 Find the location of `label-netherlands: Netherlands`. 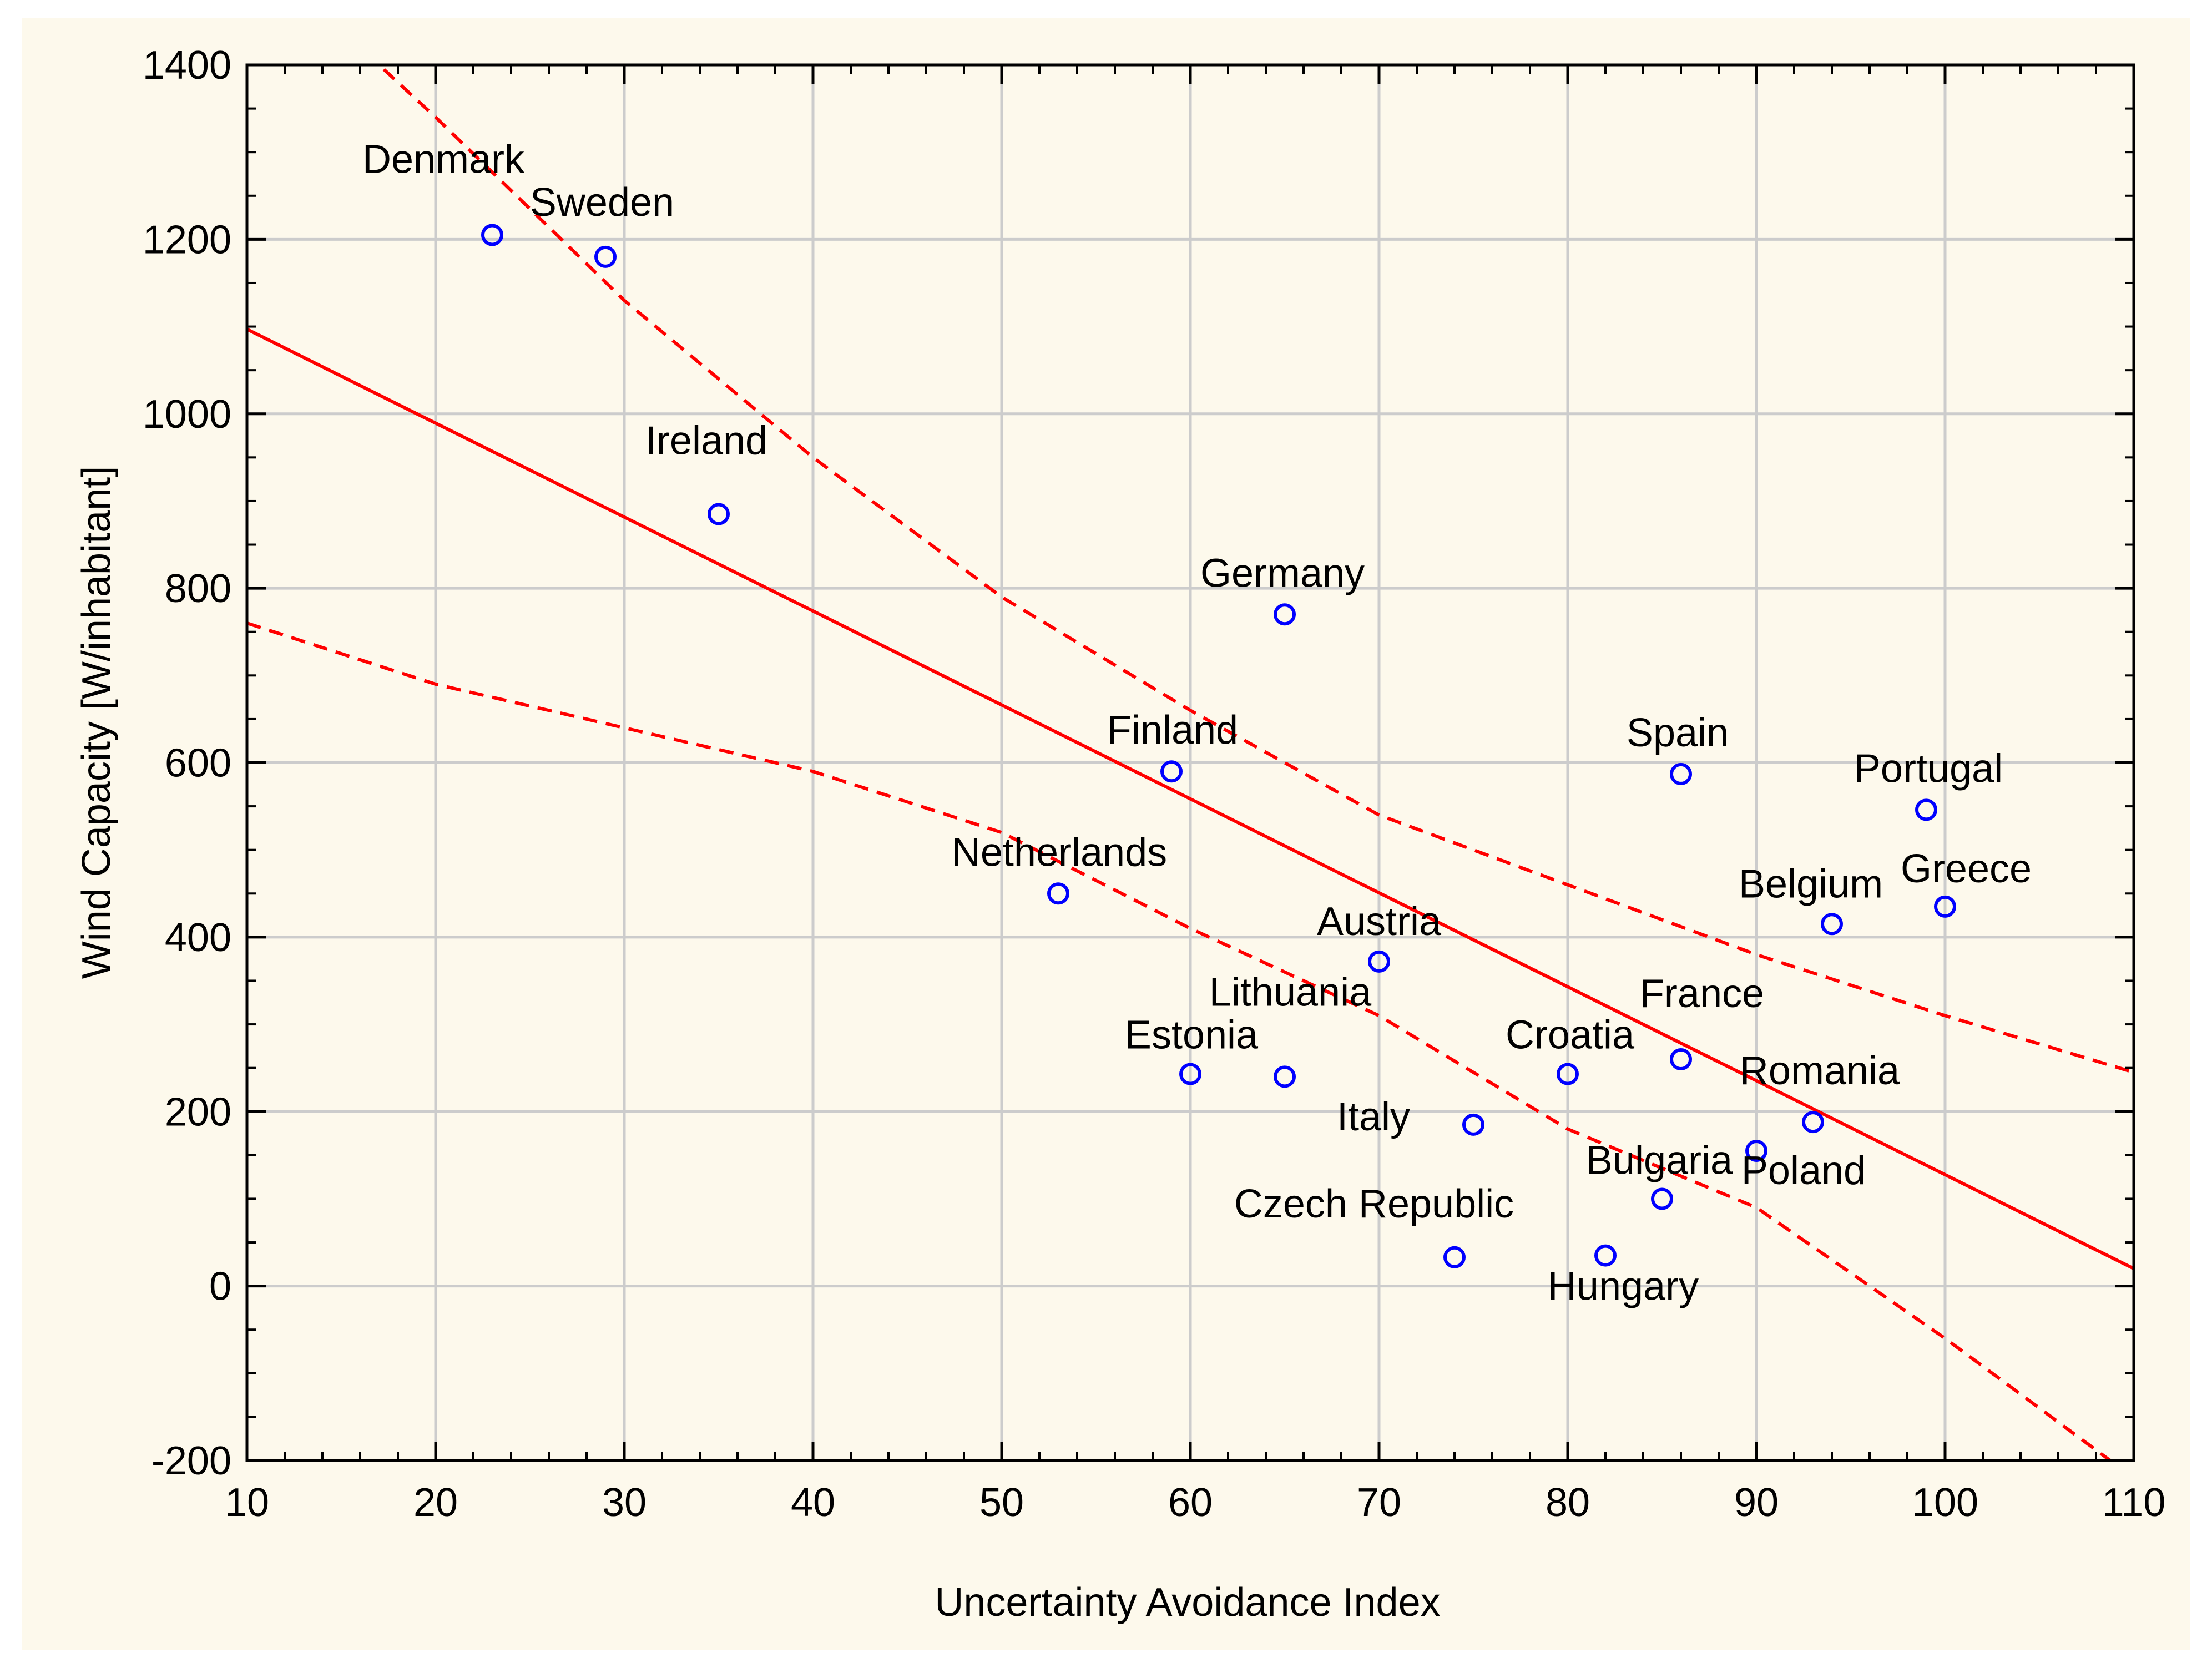

label-netherlands: Netherlands is located at coordinates (1059, 852).